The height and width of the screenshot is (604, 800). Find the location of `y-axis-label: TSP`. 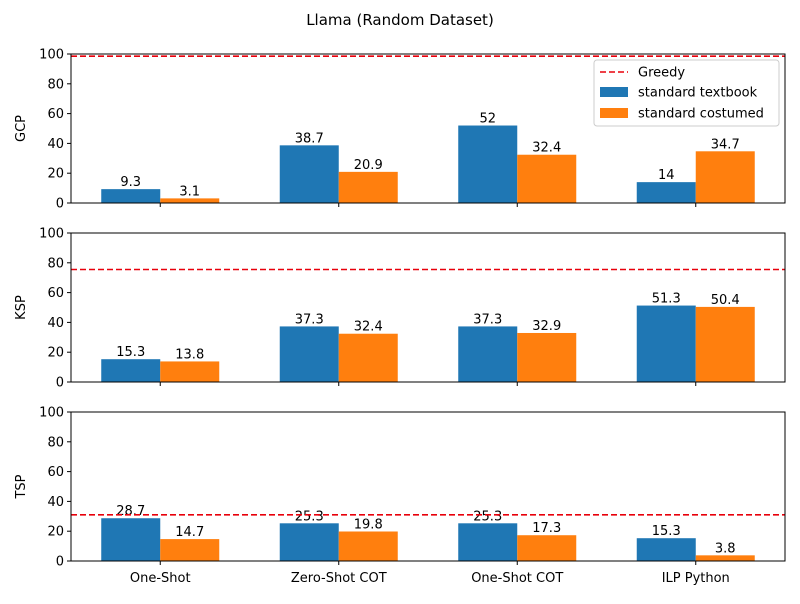

y-axis-label: TSP is located at coordinates (21, 486).